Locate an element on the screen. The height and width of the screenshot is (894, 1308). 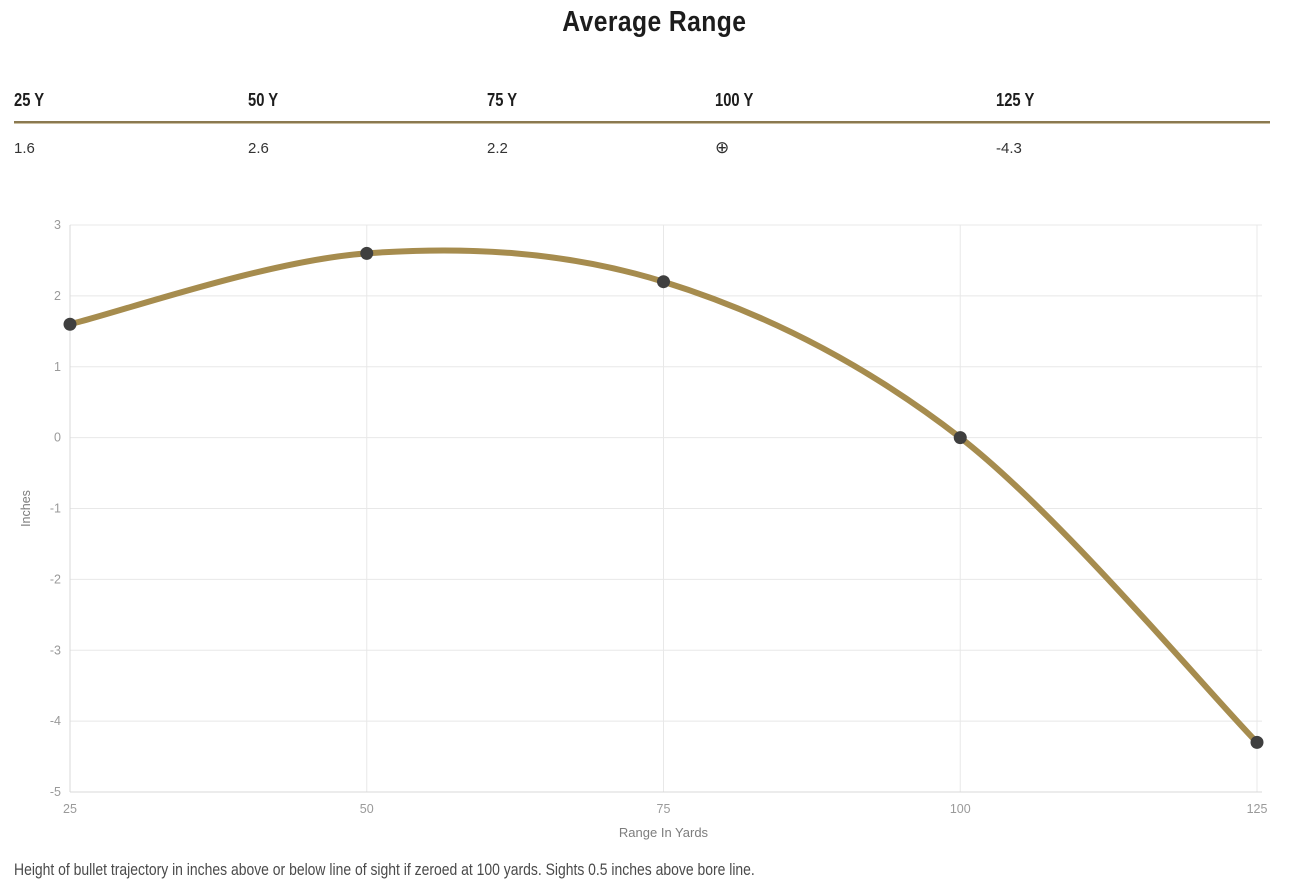
y-tick-label: 2 is located at coordinates (57, 296).